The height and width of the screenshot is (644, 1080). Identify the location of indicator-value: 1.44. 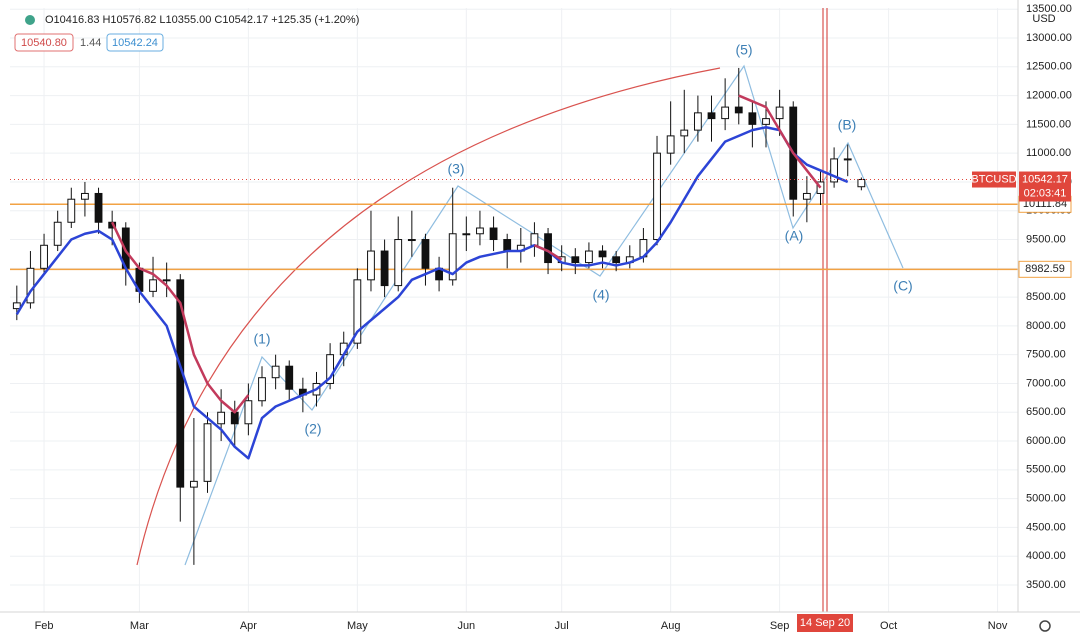
(90, 43).